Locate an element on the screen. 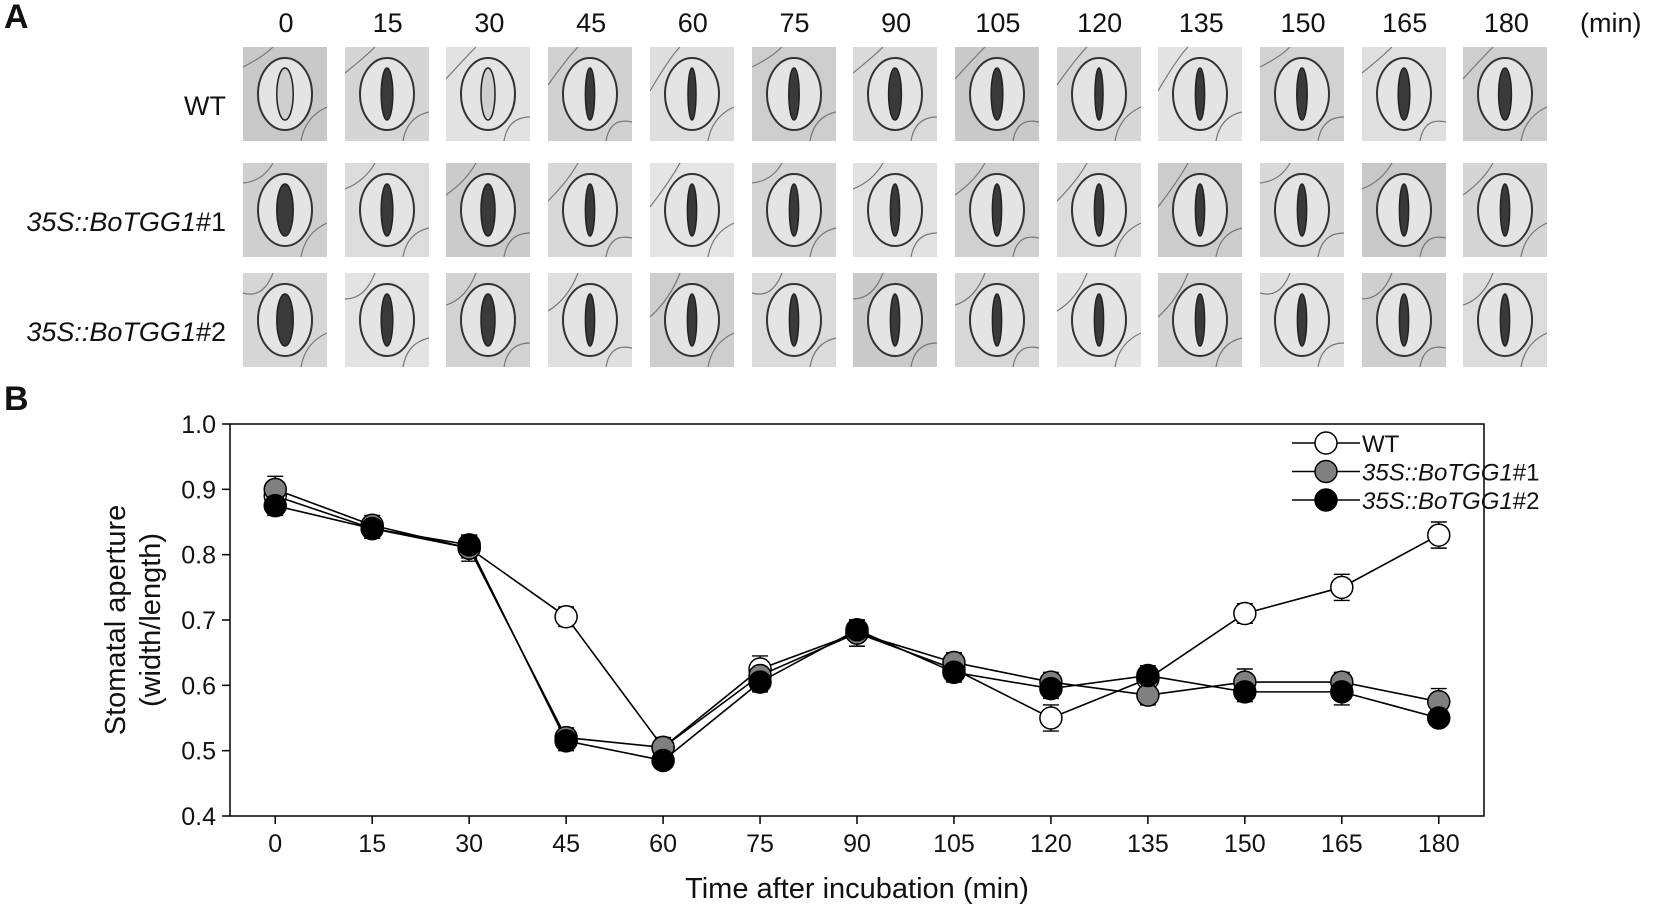 Image resolution: width=1654 pixels, height=905 pixels. time-point-label: 0 is located at coordinates (286, 23).